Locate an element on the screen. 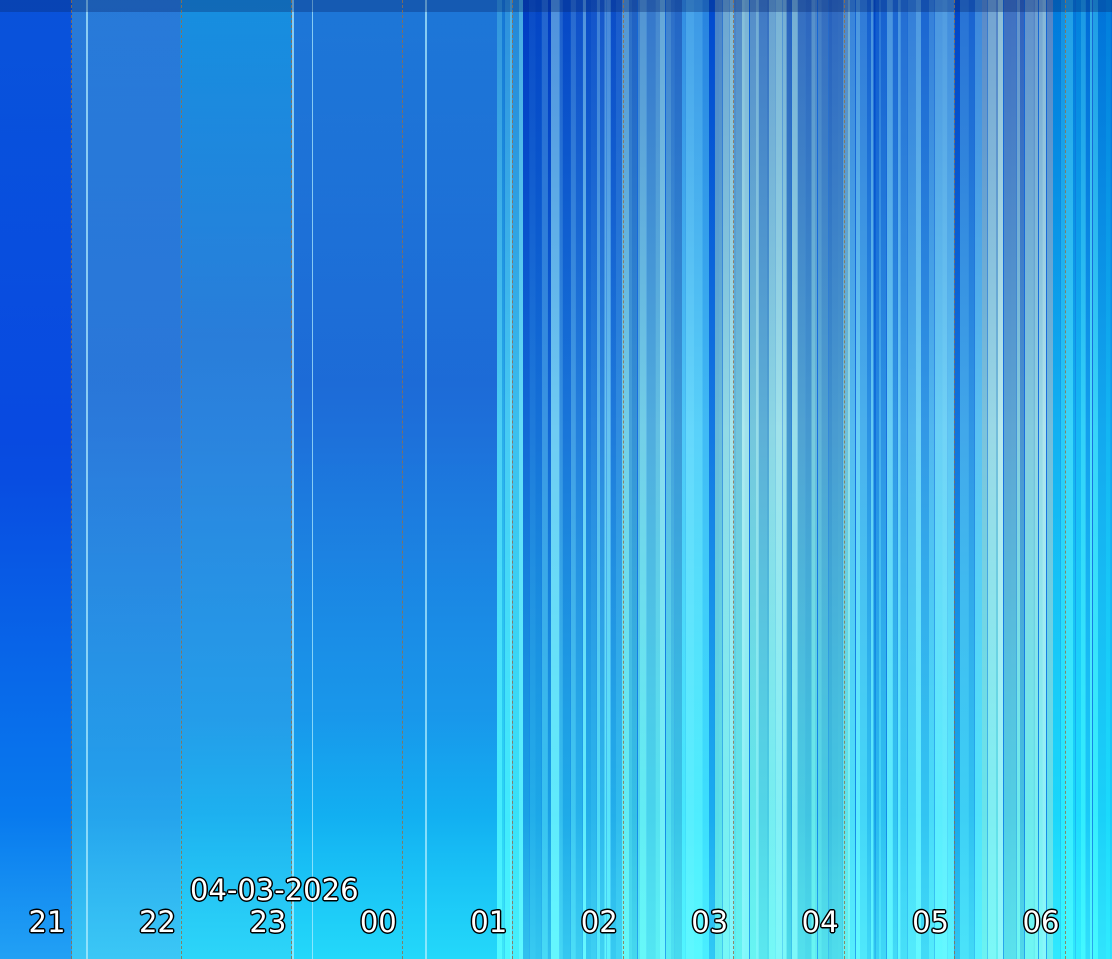 This screenshot has height=959, width=1112. hour-label: 23 is located at coordinates (268, 922).